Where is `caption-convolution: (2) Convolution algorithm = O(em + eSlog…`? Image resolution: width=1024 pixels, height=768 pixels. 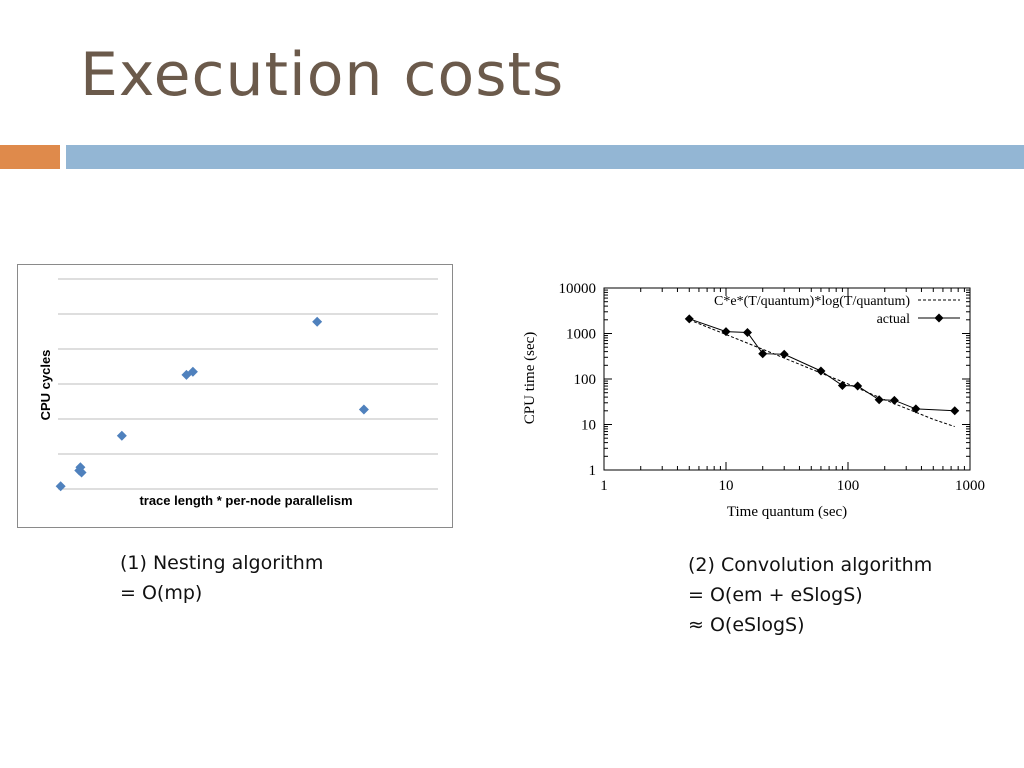 caption-convolution: (2) Convolution algorithm = O(em + eSlog… is located at coordinates (810, 595).